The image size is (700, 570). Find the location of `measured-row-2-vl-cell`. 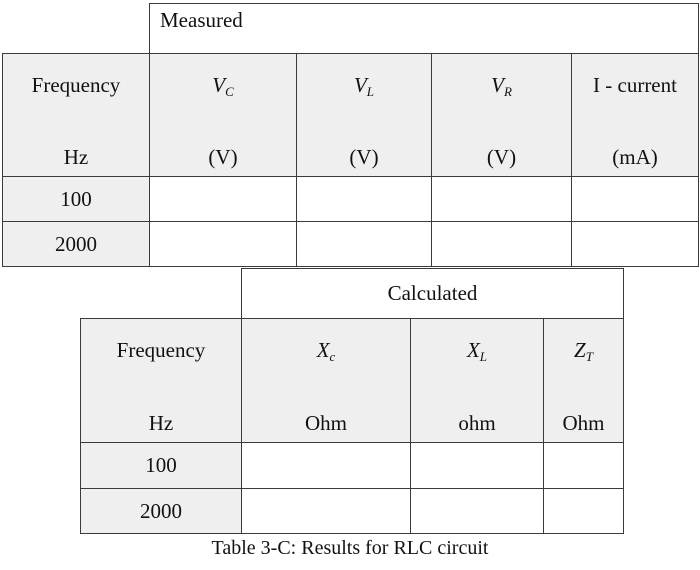

measured-row-2-vl-cell is located at coordinates (364, 244).